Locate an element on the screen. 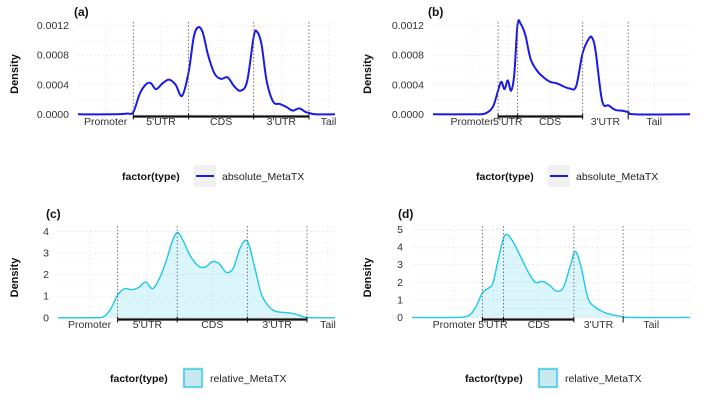 This screenshot has height=403, width=708. panel-label: (b) is located at coordinates (435, 12).